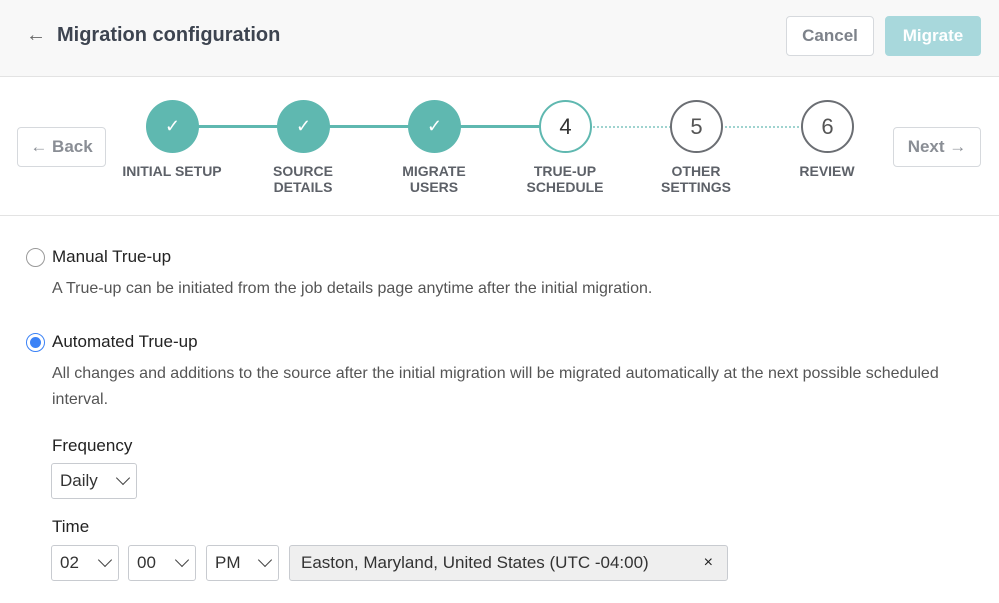  I want to click on migrate-button: Migrate, so click(933, 36).